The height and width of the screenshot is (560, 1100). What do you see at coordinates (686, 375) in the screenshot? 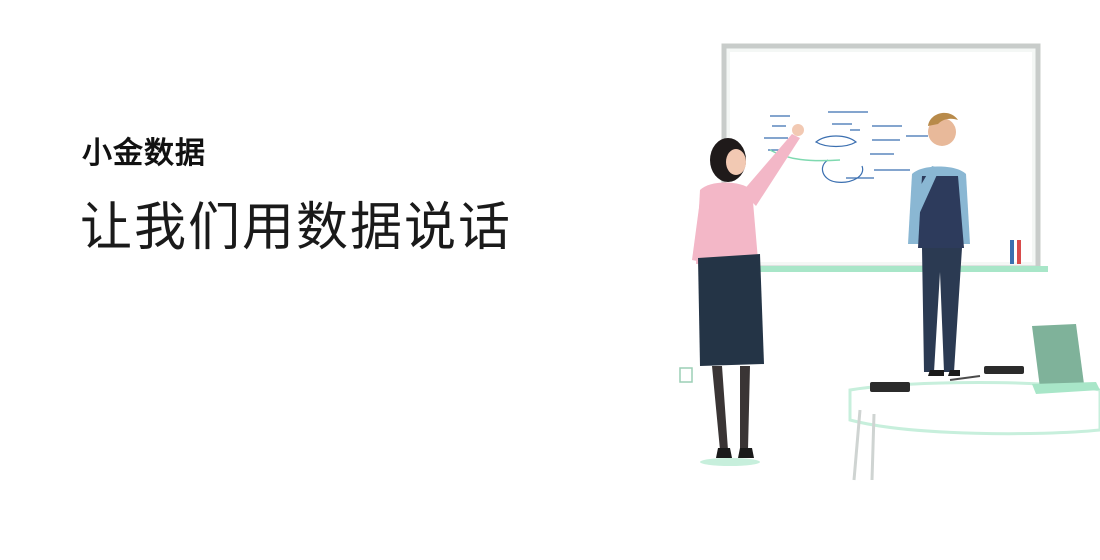
I see `wall-outlet` at bounding box center [686, 375].